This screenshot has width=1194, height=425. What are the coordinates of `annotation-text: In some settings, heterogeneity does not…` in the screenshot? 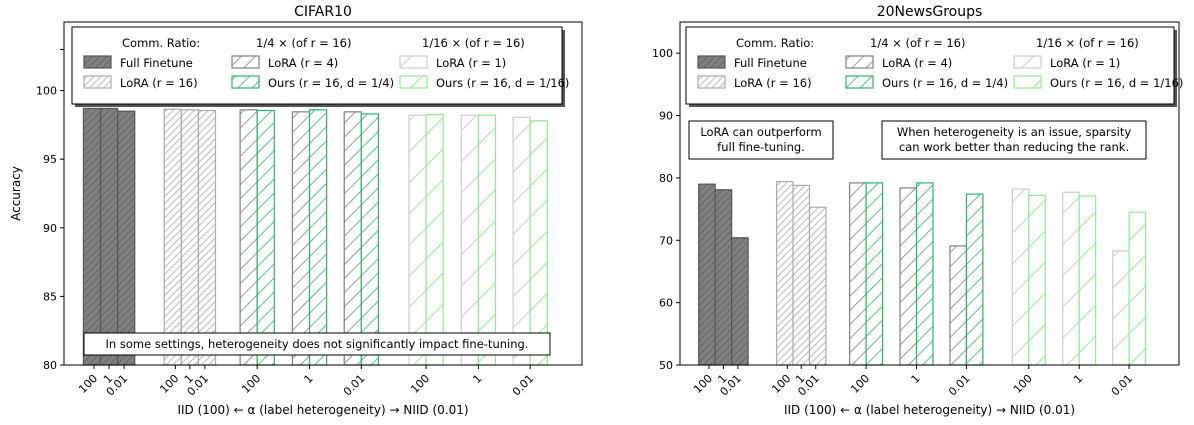 It's located at (317, 344).